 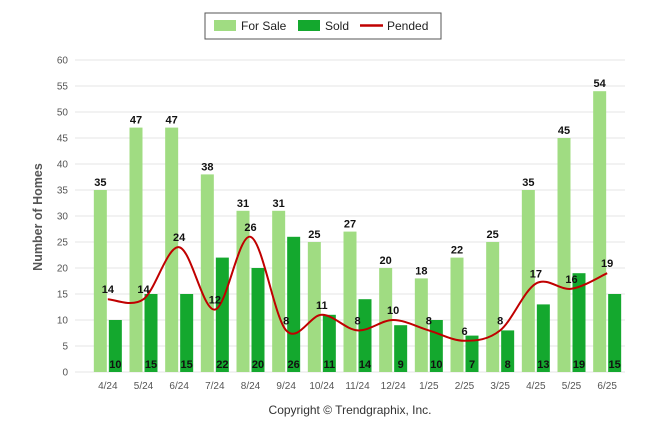 What do you see at coordinates (321, 386) in the screenshot?
I see `x-tick-label-10/24: 10/24` at bounding box center [321, 386].